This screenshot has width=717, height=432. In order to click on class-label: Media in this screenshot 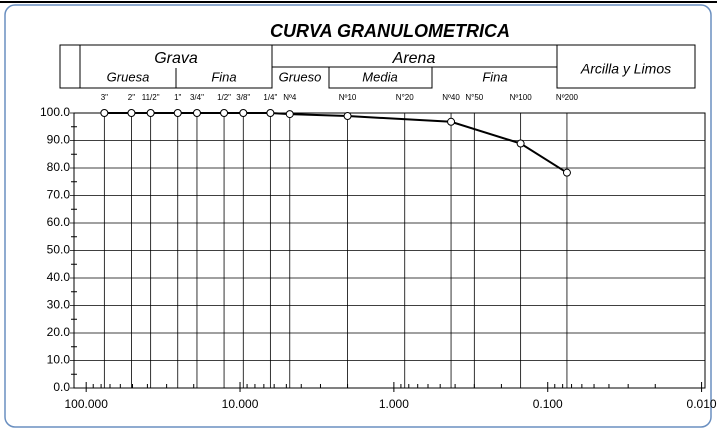, I will do `click(379, 76)`.